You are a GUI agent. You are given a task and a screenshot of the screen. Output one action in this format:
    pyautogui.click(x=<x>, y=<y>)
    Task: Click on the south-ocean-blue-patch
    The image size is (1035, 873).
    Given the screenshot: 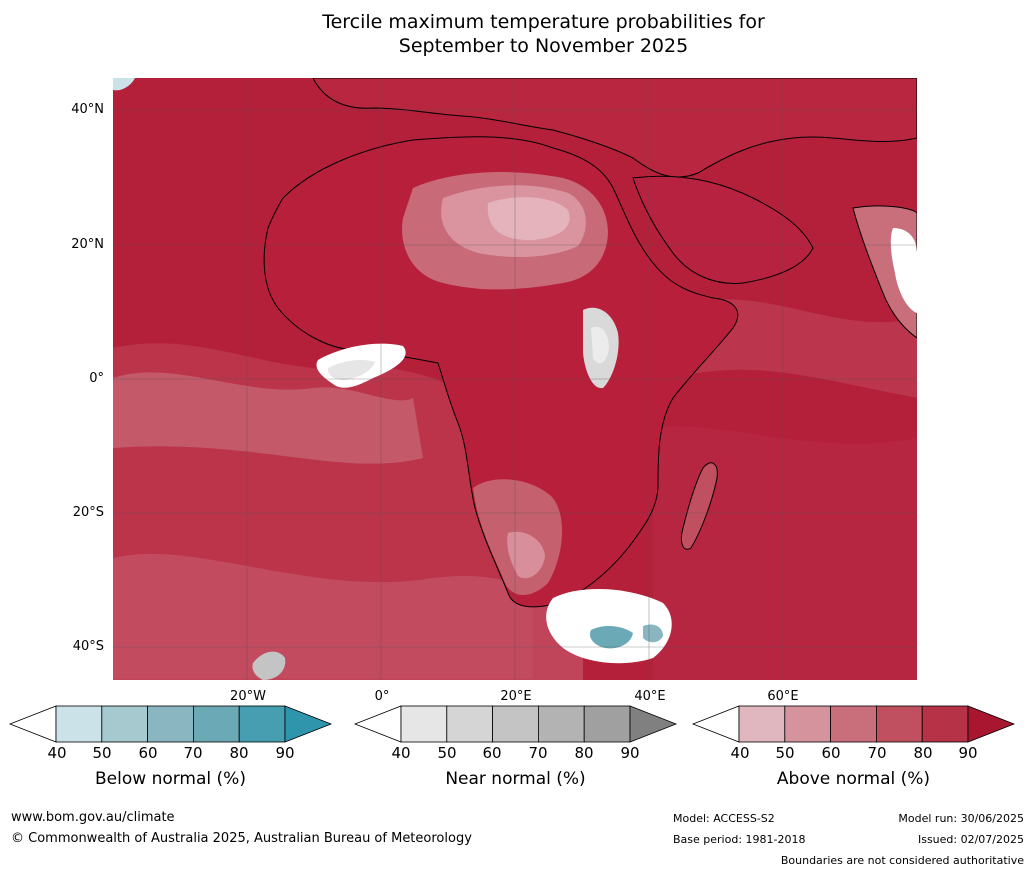 What is the action you would take?
    pyautogui.click(x=611, y=637)
    